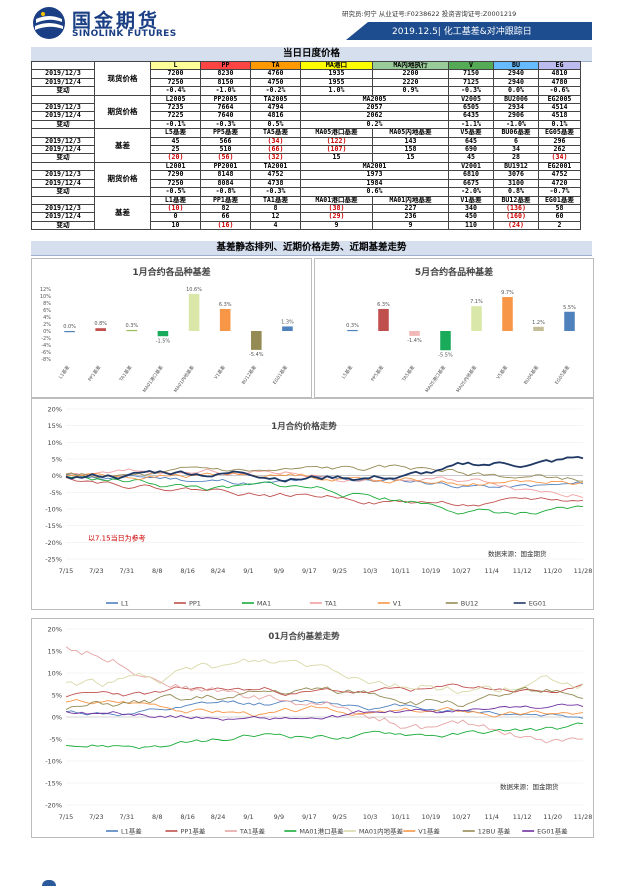  Describe the element at coordinates (127, 571) in the screenshot. I see `x-tick-label: 7/31` at that location.